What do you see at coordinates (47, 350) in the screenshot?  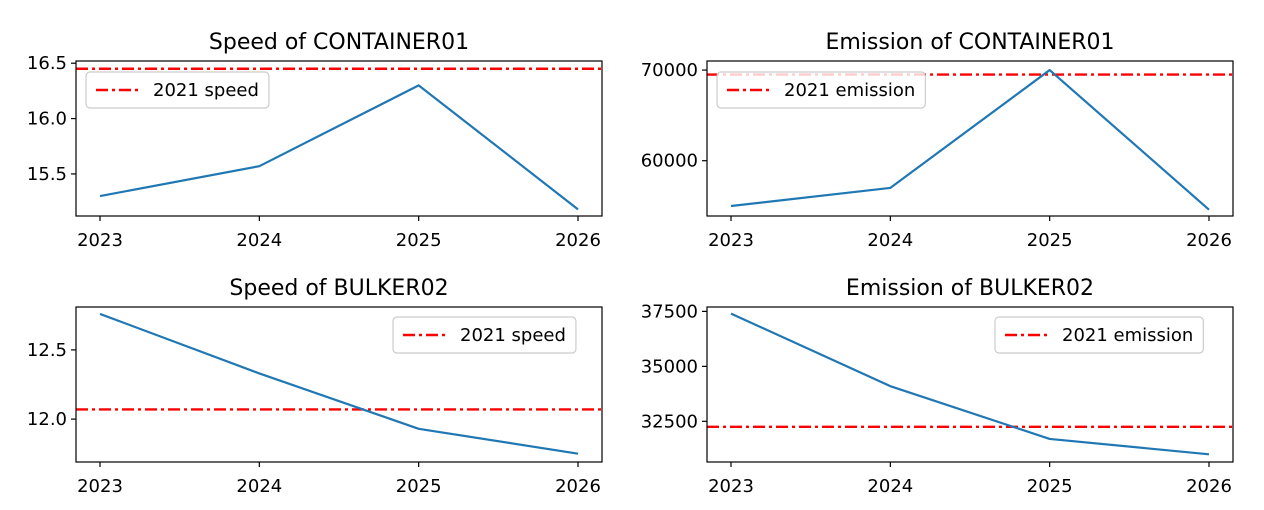 I see `y-tick-label: 12.5` at bounding box center [47, 350].